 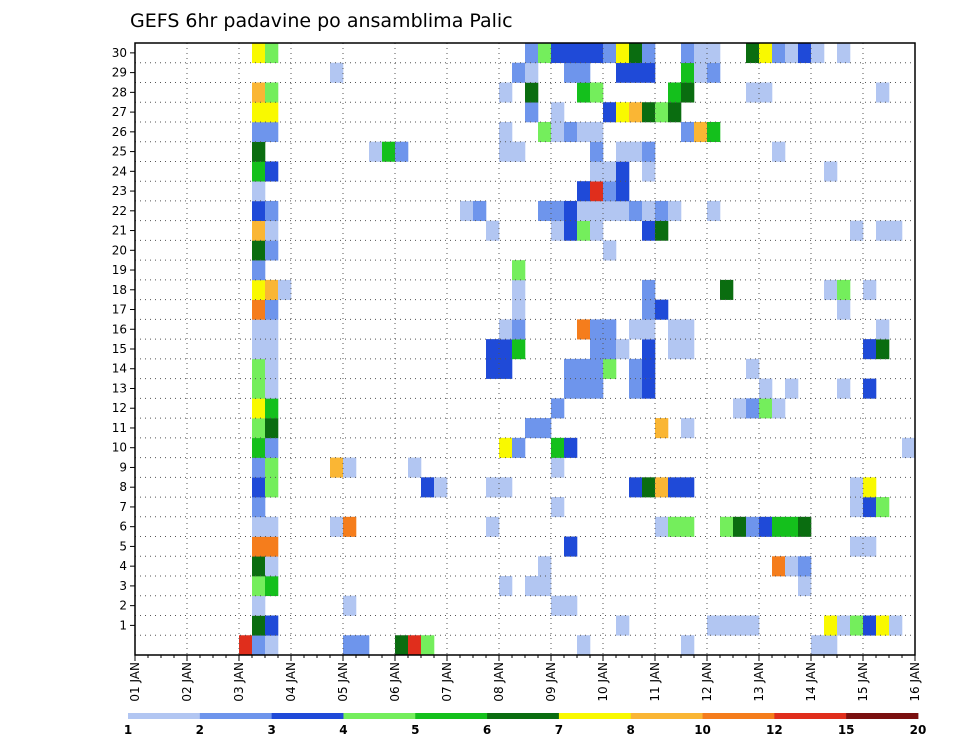 I want to click on x-tick-label: 07 JAN, so click(x=447, y=682).